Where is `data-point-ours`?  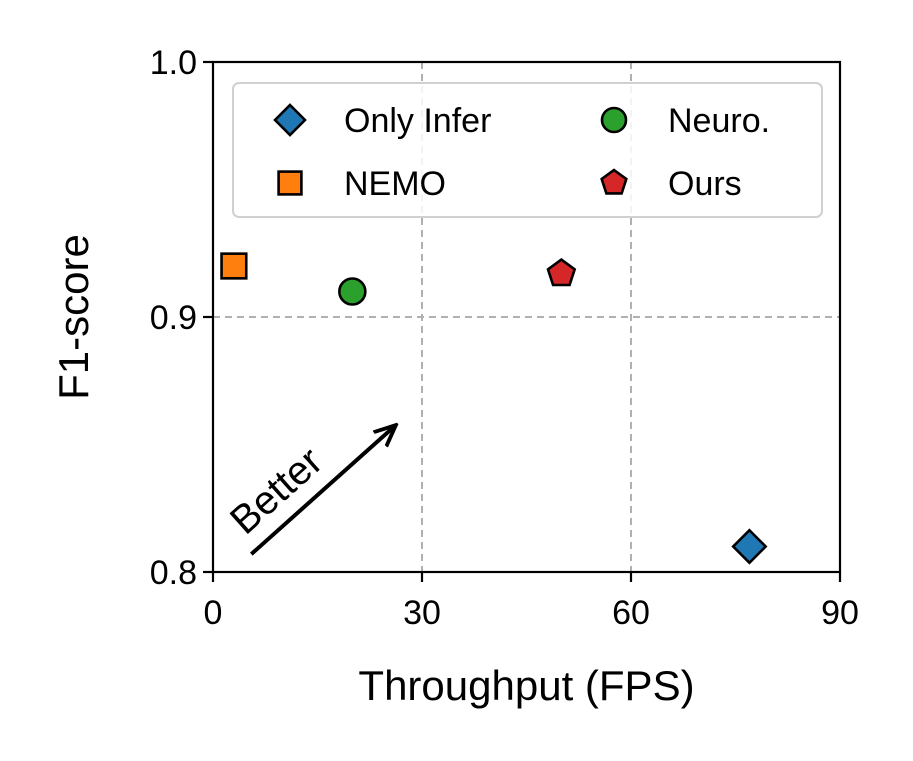
data-point-ours is located at coordinates (561, 272).